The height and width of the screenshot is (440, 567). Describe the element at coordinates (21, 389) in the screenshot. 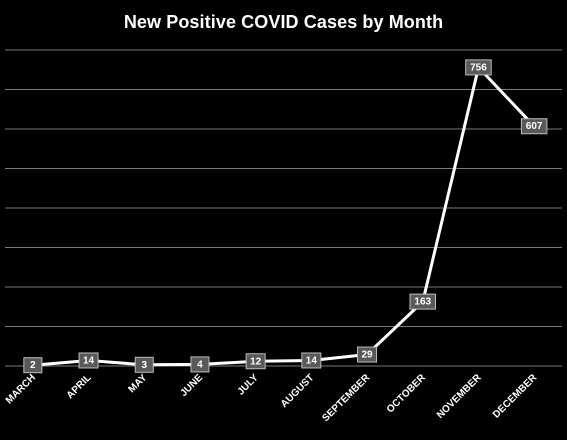

I see `x-tick-label: MARCH` at that location.